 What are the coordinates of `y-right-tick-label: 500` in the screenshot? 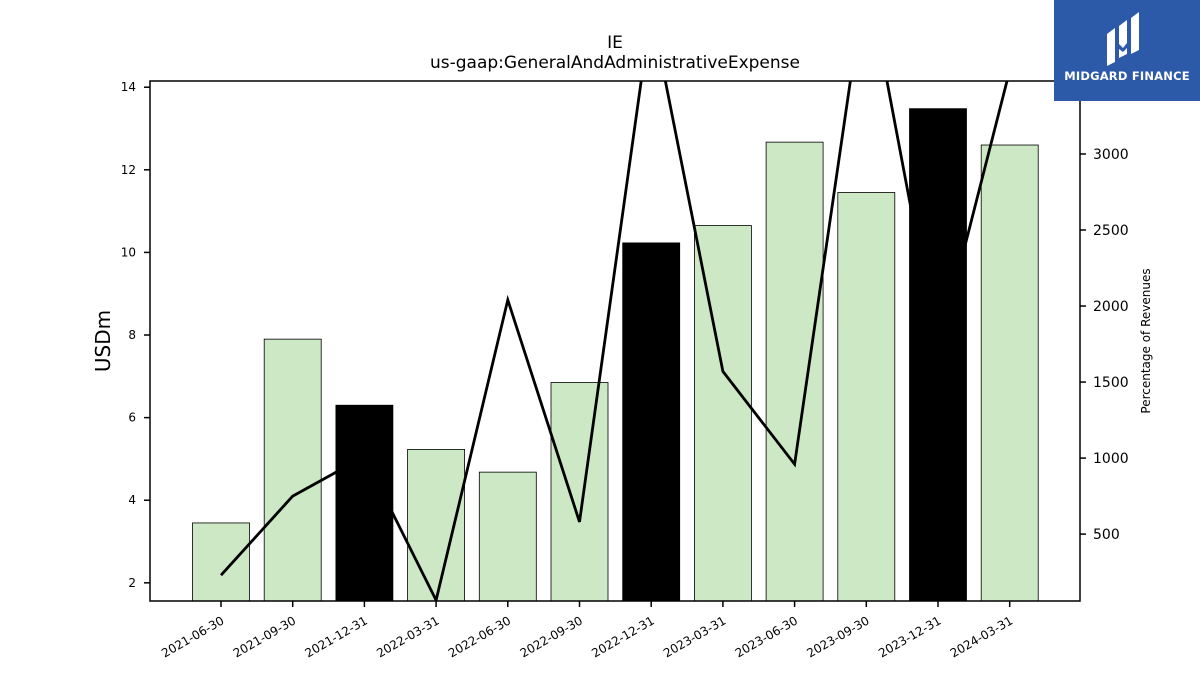 It's located at (1106, 535).